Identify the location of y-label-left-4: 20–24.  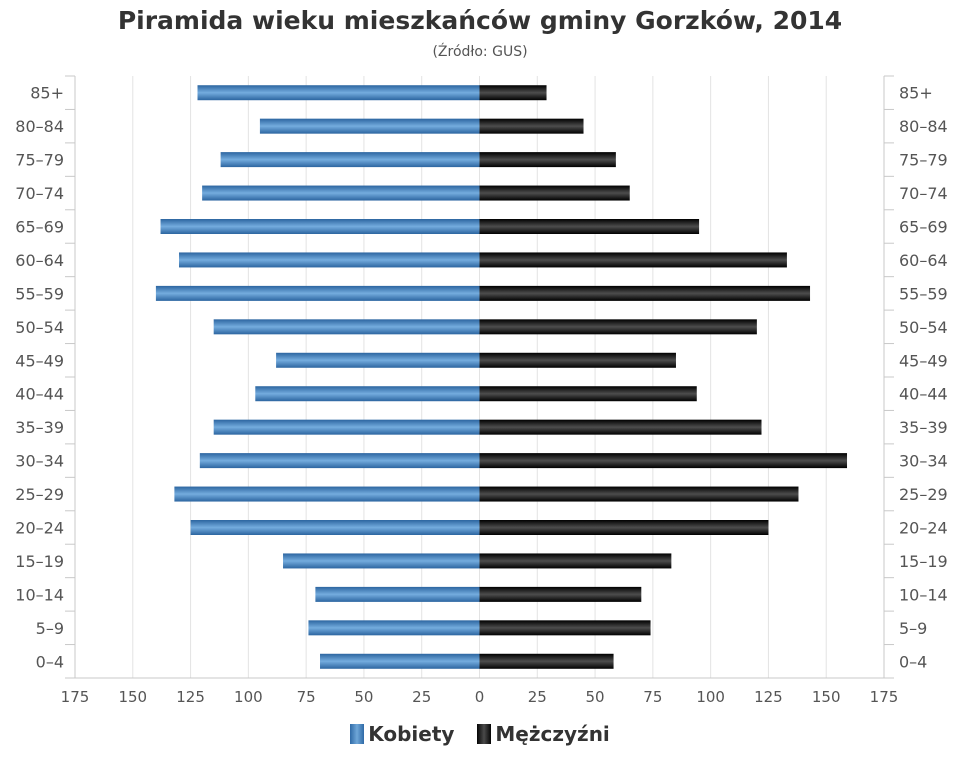
(39, 528).